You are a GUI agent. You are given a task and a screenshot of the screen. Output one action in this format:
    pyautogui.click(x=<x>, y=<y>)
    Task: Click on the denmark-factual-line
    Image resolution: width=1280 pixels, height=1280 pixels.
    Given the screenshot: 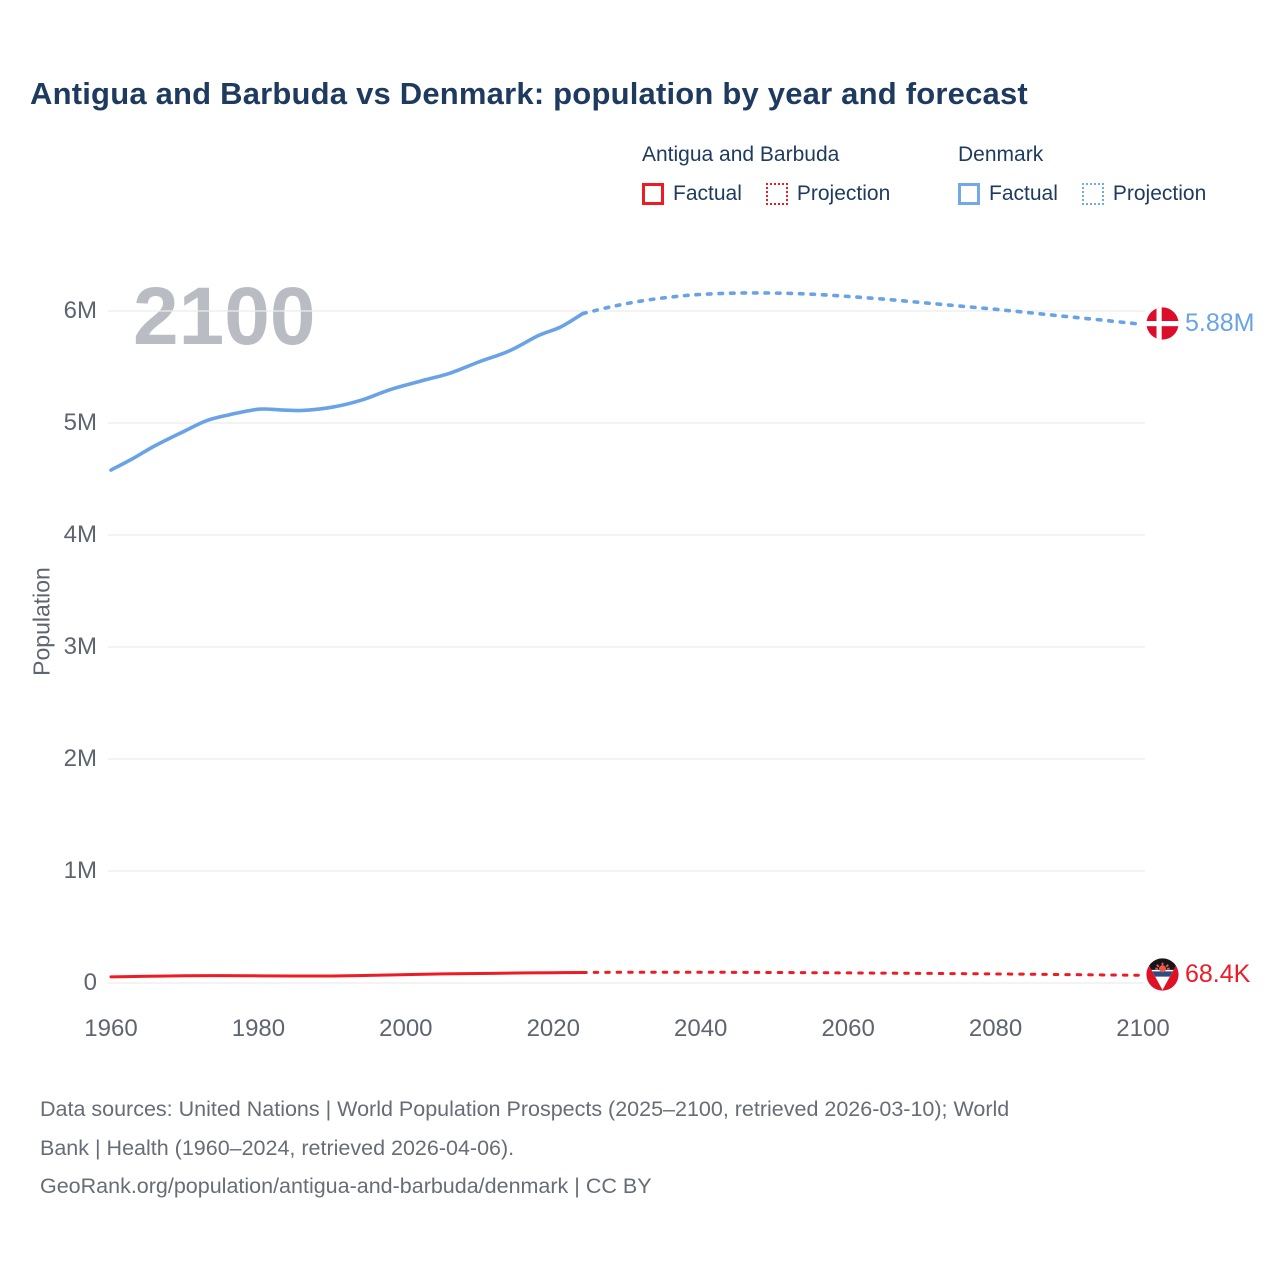 What is the action you would take?
    pyautogui.click(x=347, y=391)
    